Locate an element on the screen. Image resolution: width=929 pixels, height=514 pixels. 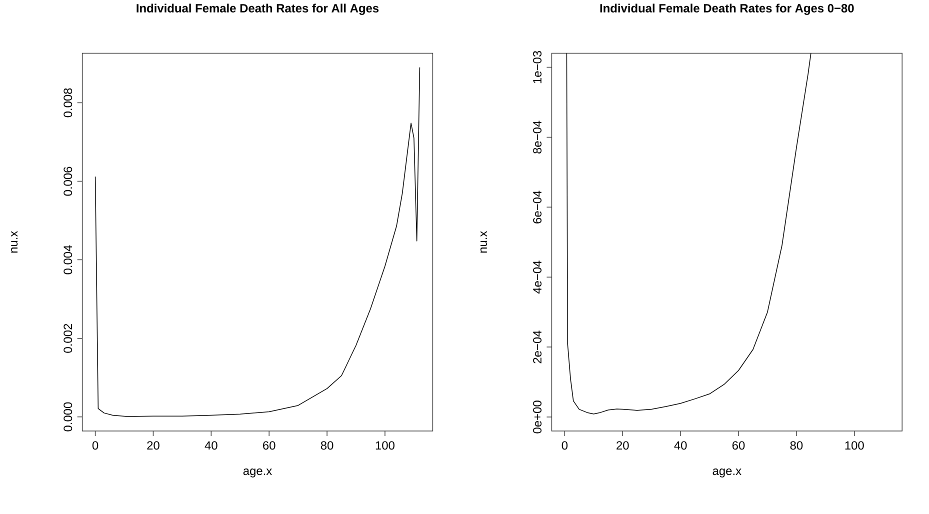
y-tick-label: 0.006 is located at coordinates (68, 181).